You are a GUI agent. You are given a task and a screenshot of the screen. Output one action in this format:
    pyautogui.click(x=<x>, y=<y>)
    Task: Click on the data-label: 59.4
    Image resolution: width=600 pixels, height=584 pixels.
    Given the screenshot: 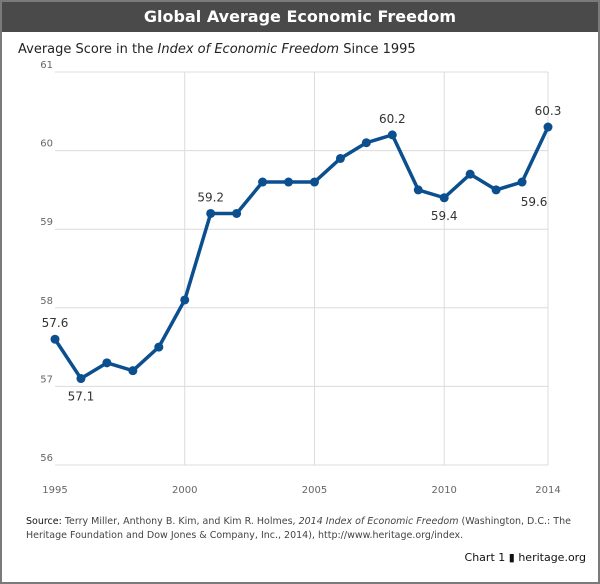 What is the action you would take?
    pyautogui.click(x=444, y=216)
    